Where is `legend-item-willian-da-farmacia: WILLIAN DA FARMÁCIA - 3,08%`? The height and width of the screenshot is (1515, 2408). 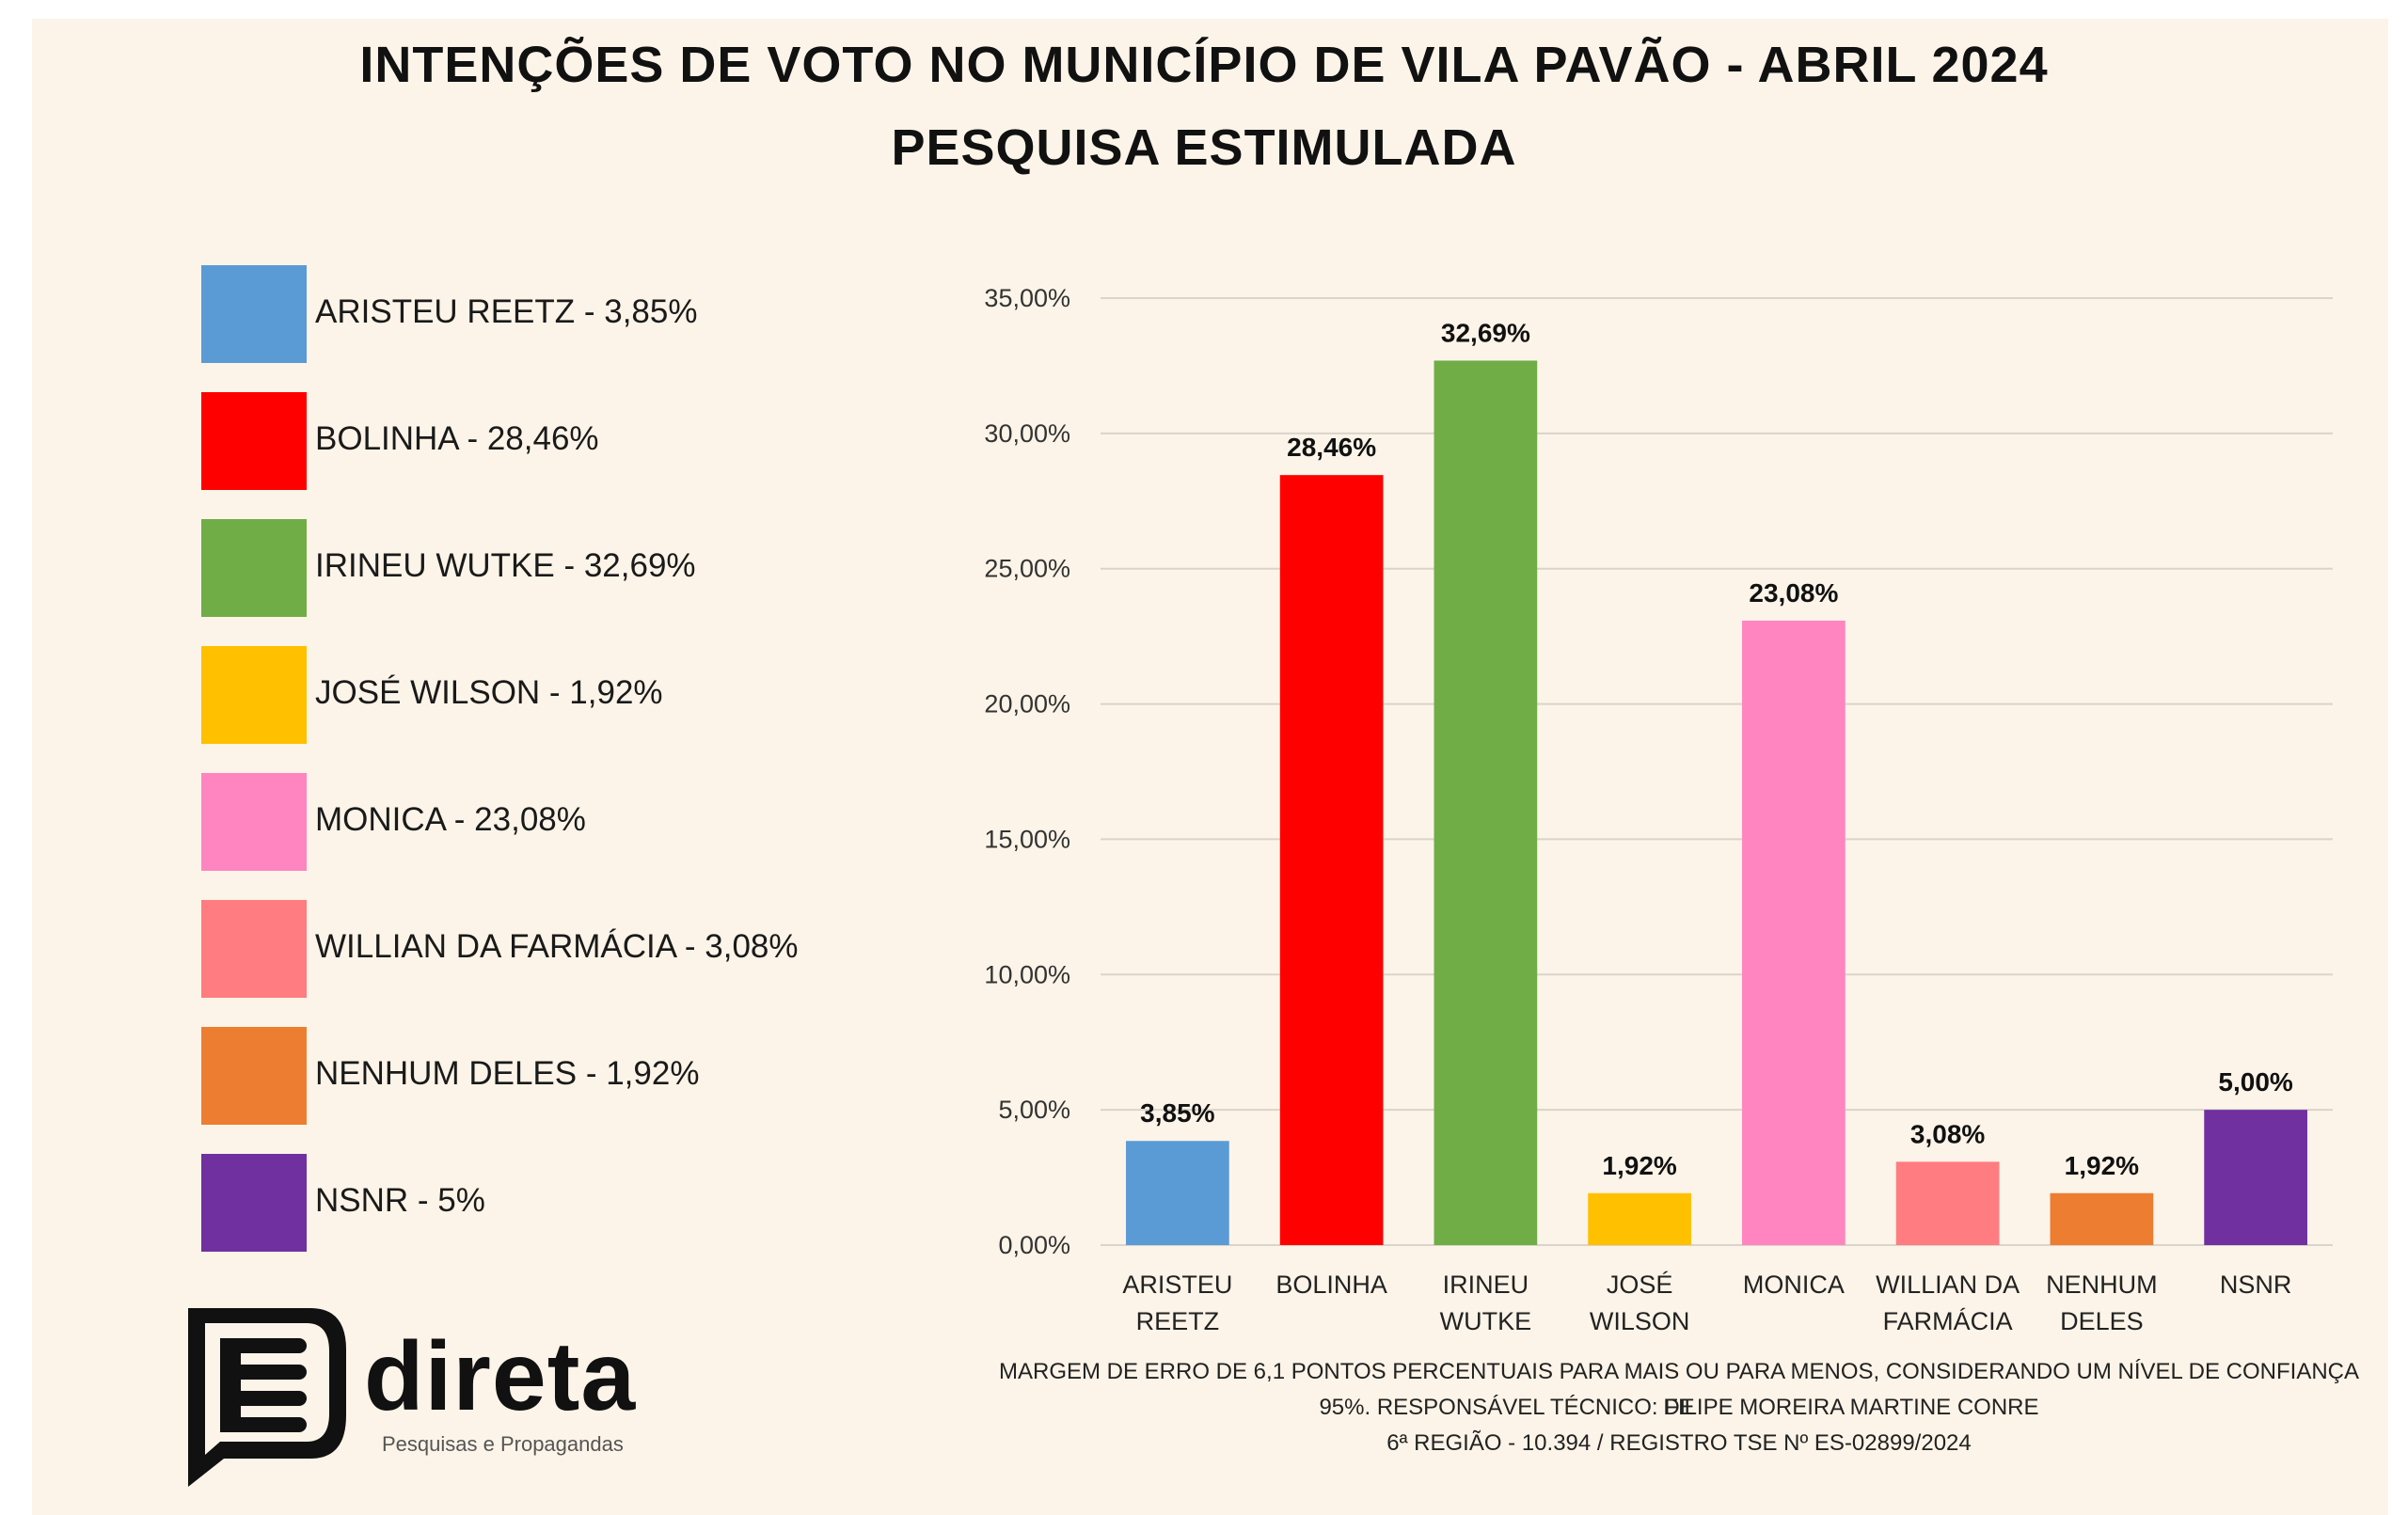
legend-item-willian-da-farmacia: WILLIAN DA FARMÁCIA - 3,08% is located at coordinates (530, 949).